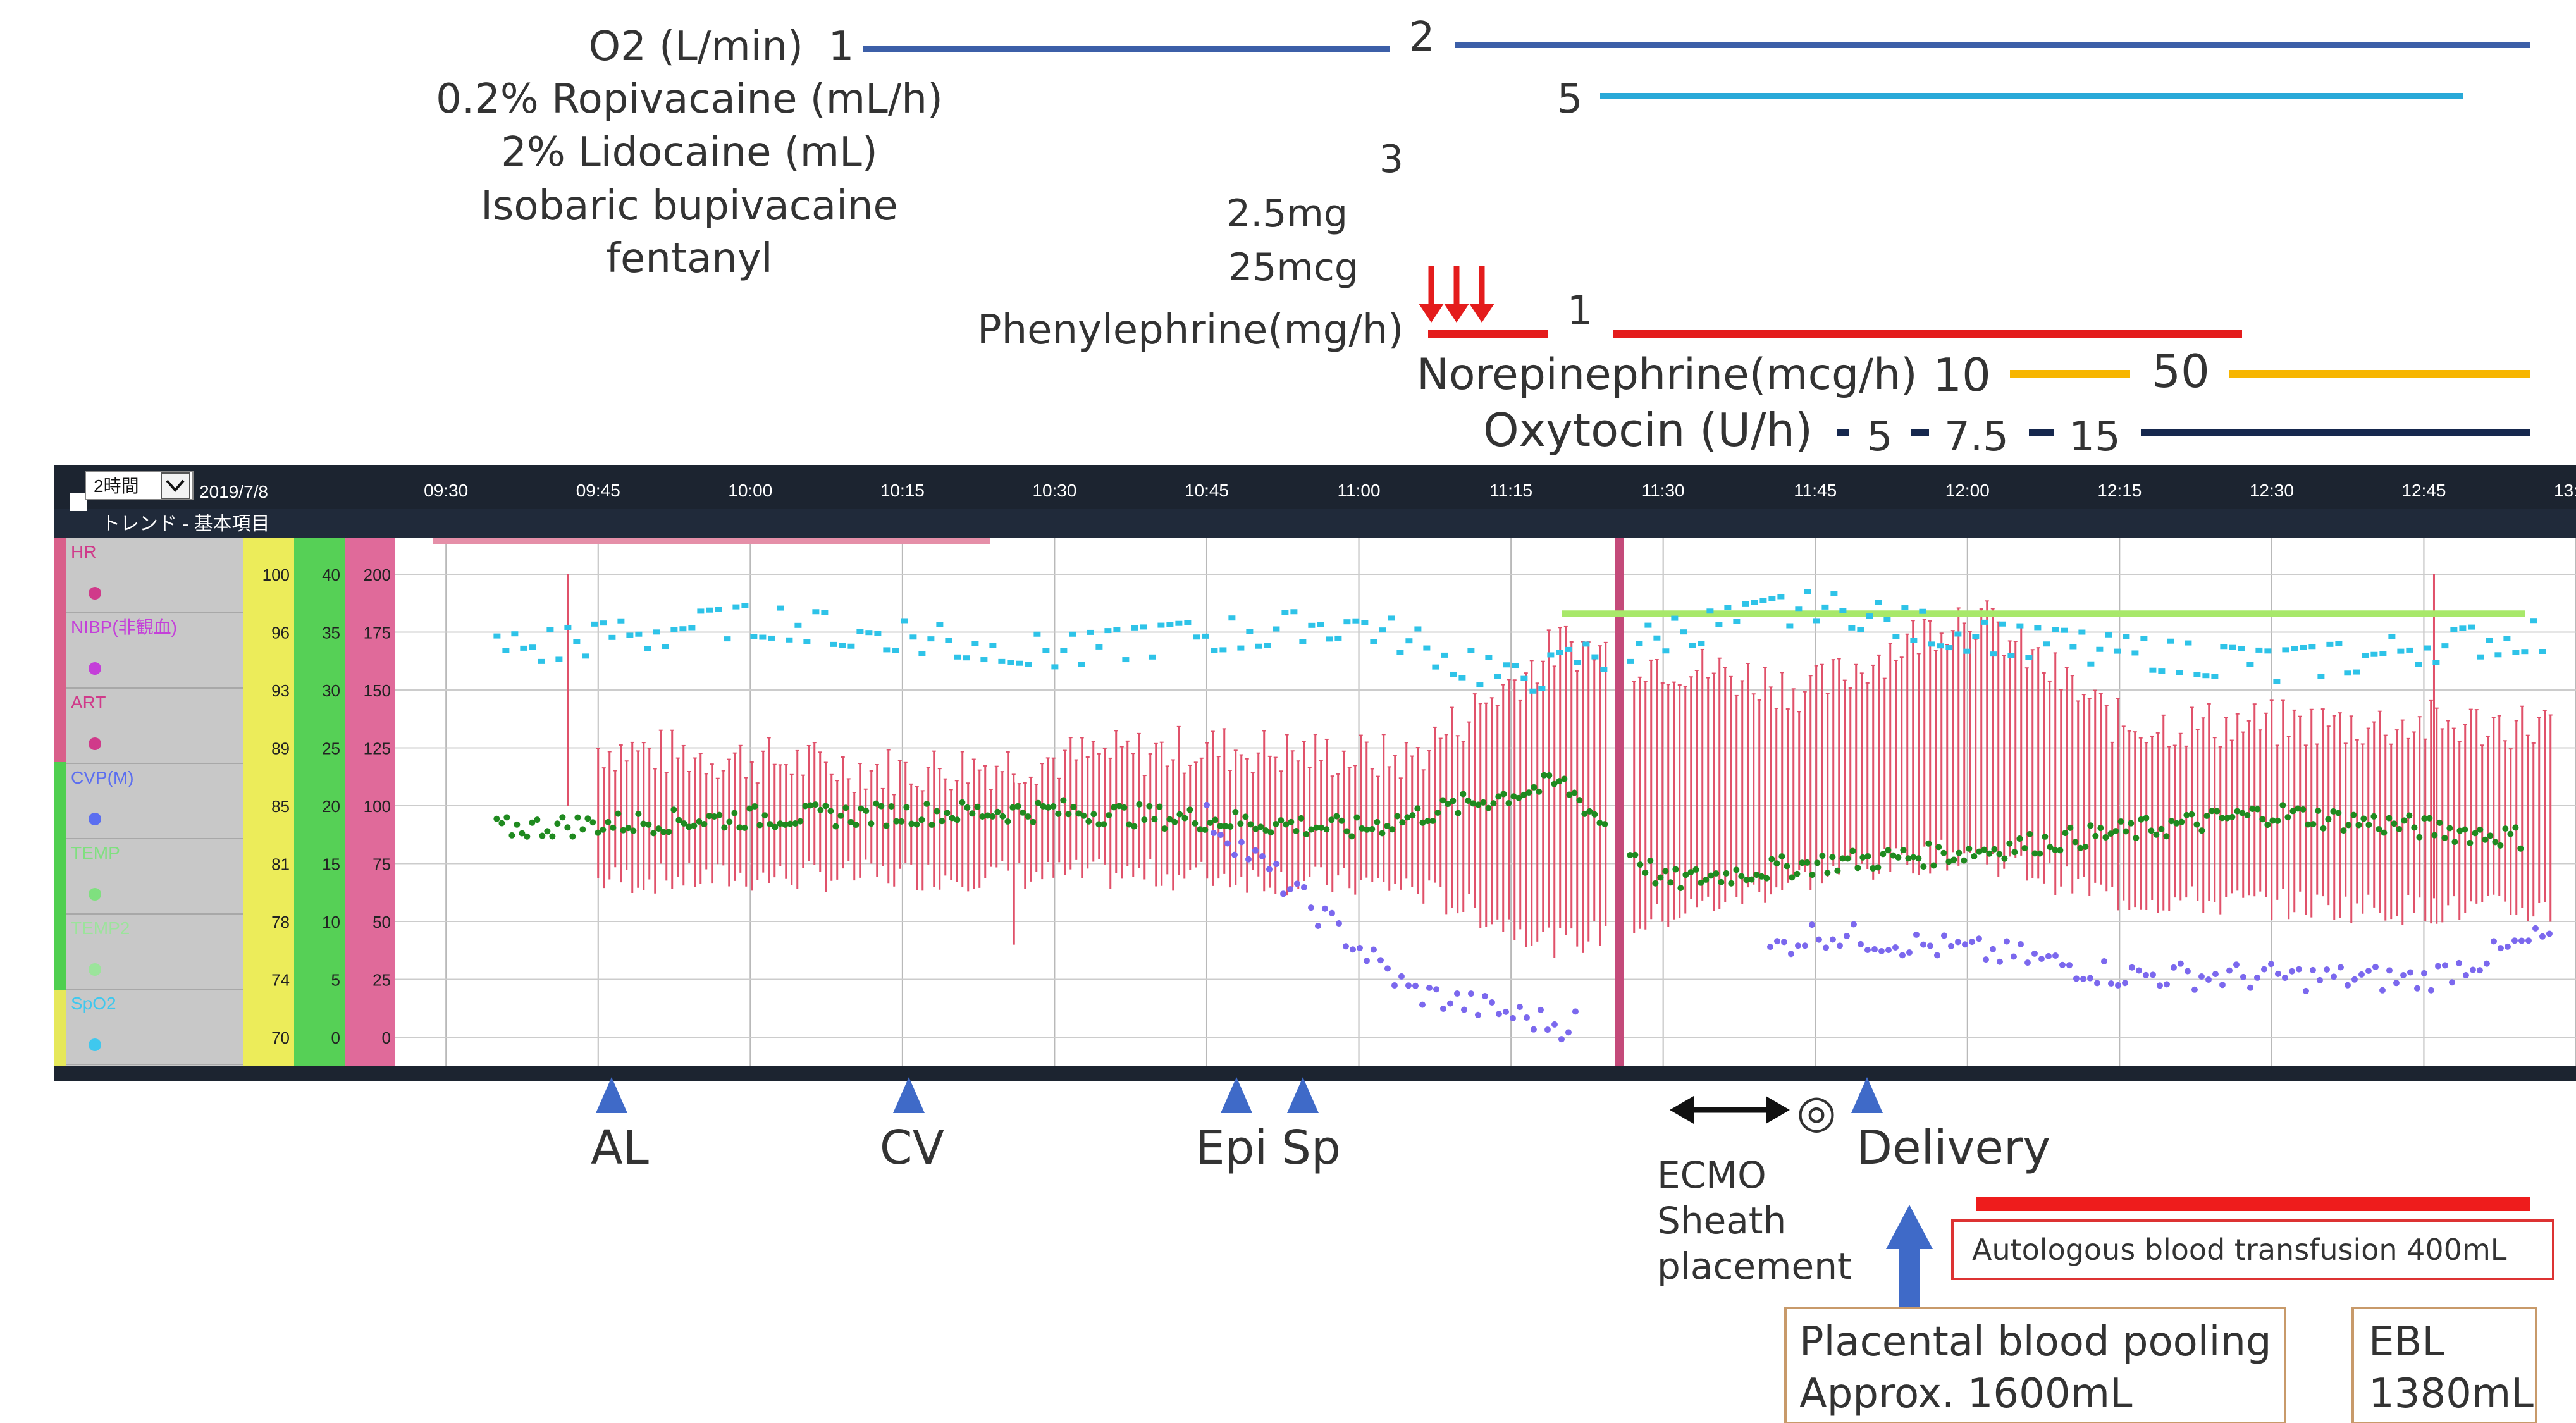  Describe the element at coordinates (1730, 1110) in the screenshot. I see `ecmo-range-arrow` at that location.